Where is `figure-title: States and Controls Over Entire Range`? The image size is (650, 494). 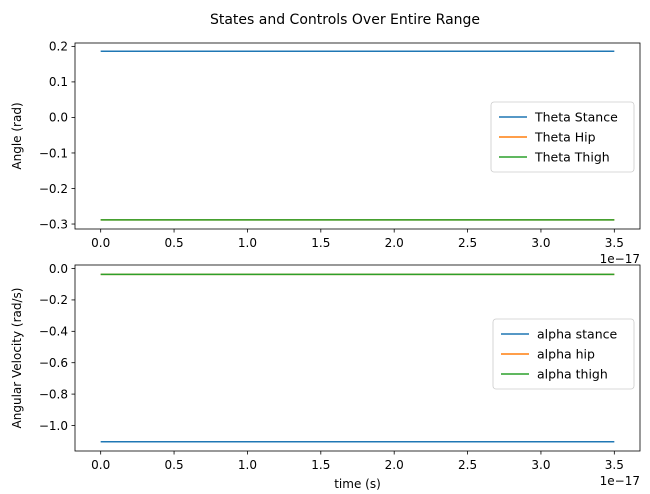
figure-title: States and Controls Over Entire Range is located at coordinates (345, 20).